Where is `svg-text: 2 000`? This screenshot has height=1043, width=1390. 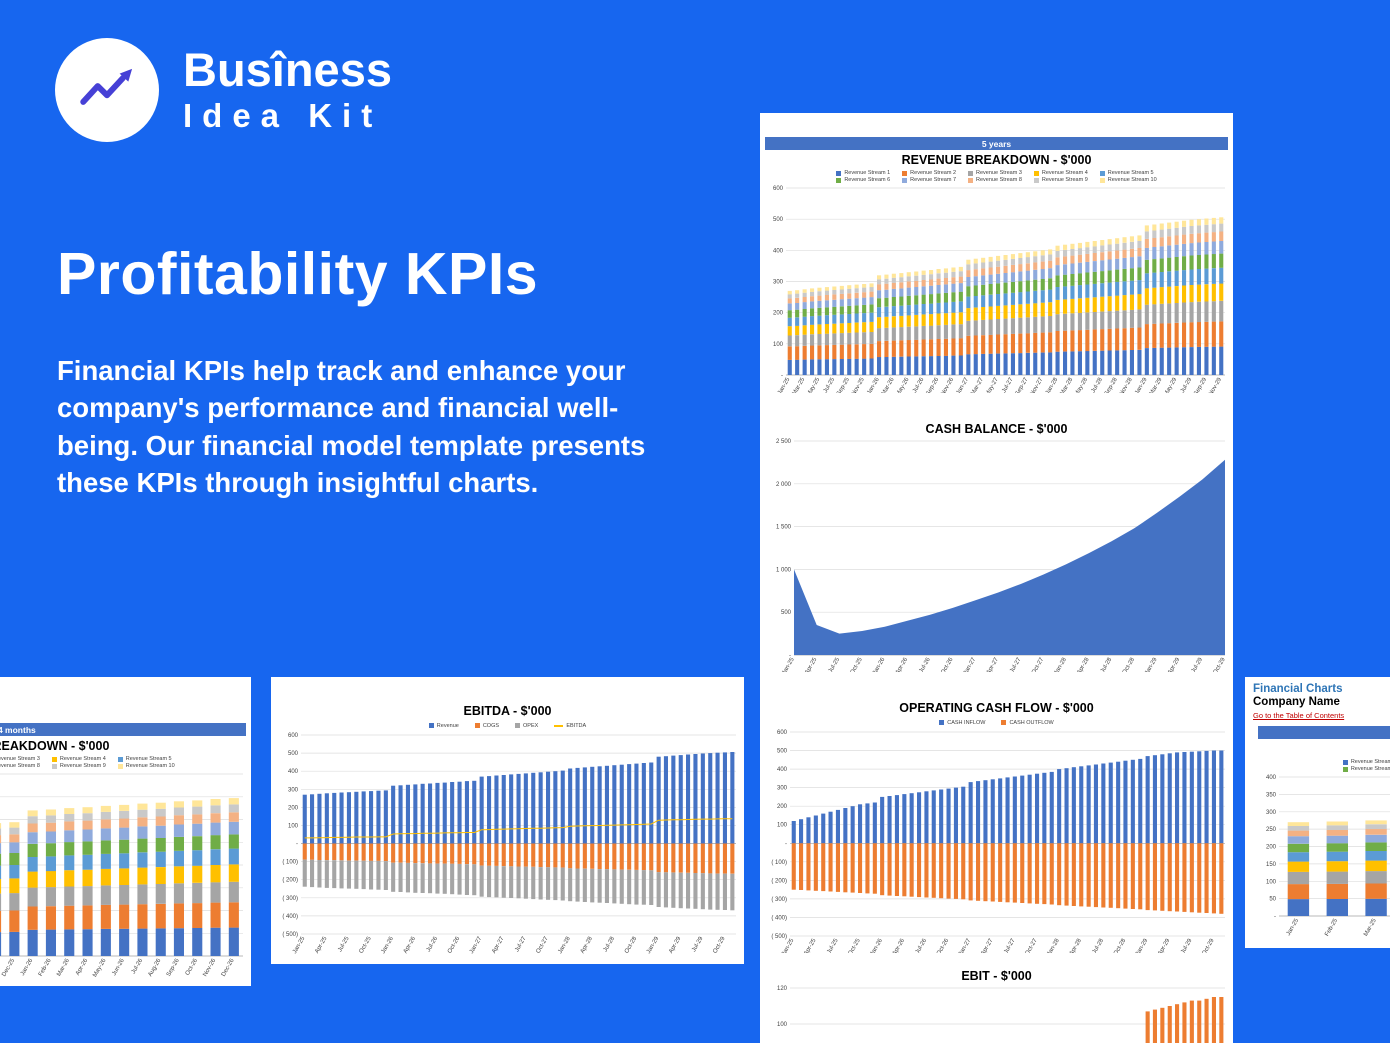
svg-text: 2 000 is located at coordinates (784, 485).